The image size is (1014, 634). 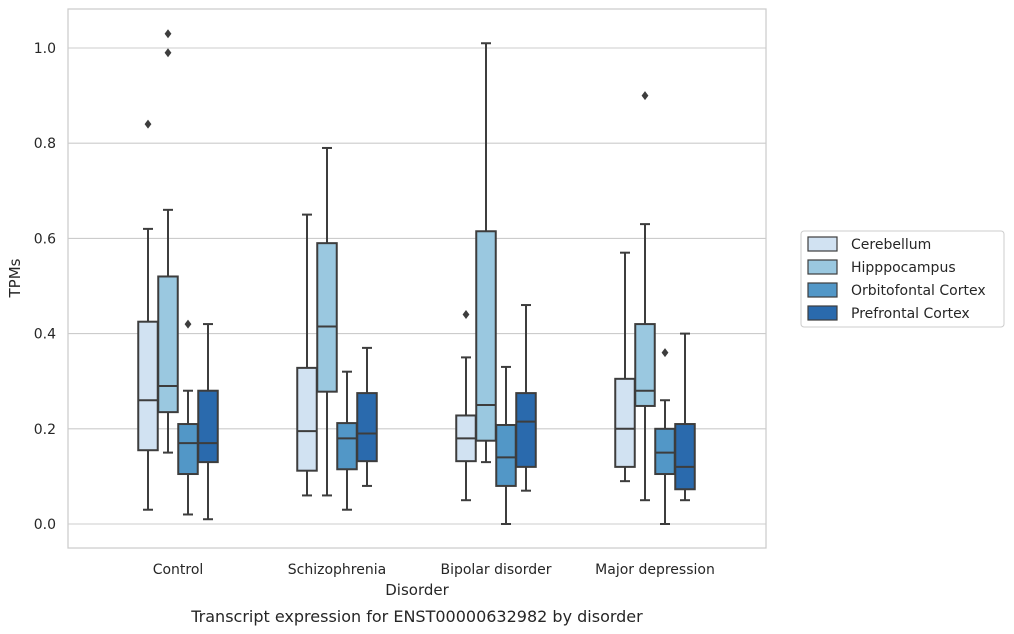 I want to click on y-axis-label: TPMs, so click(x=15, y=278).